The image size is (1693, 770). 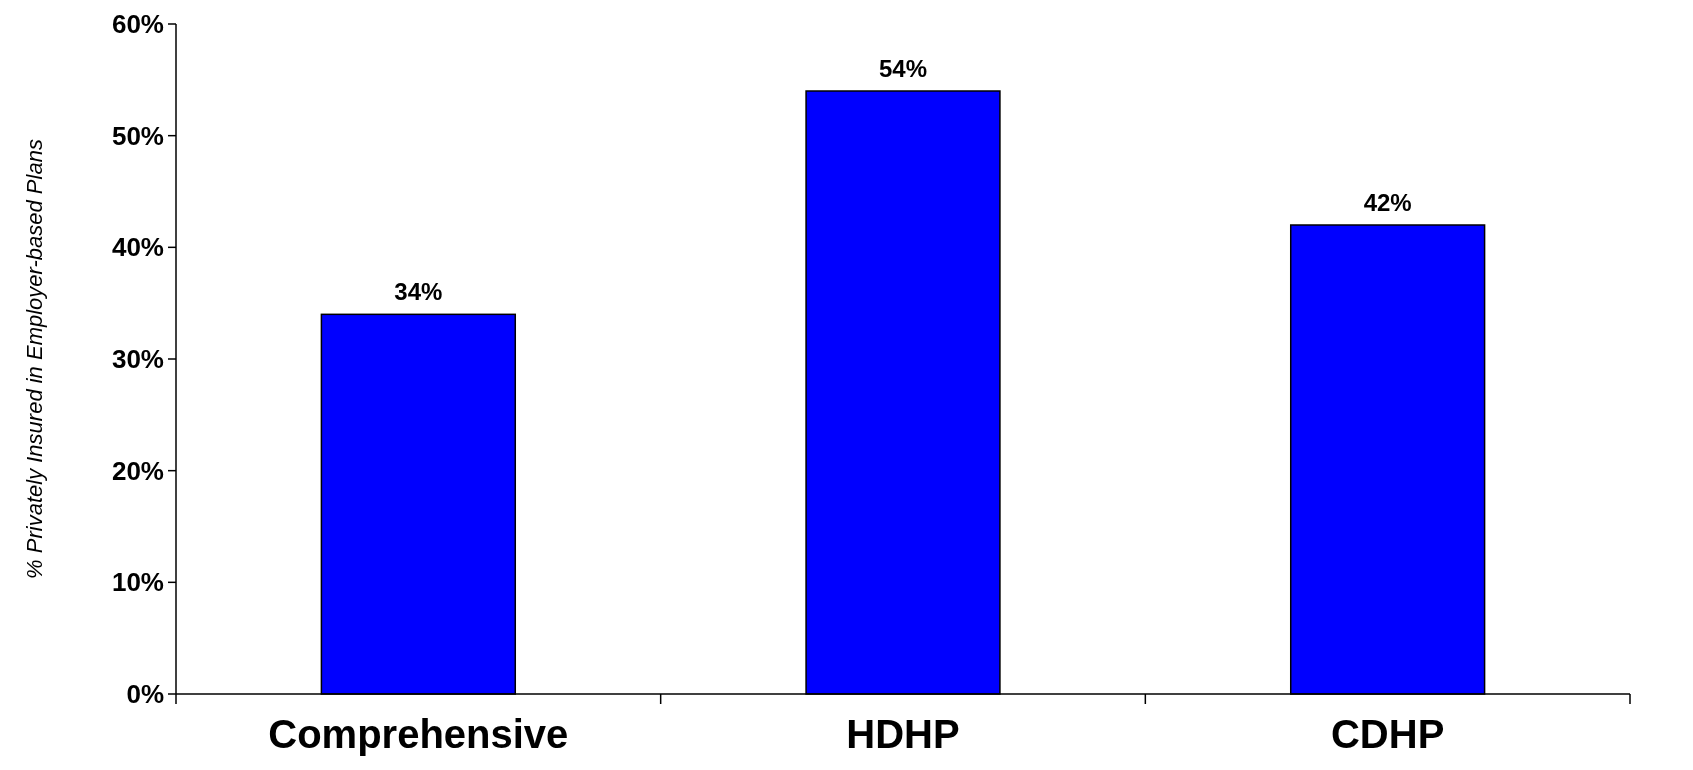 I want to click on y-tick-label: 30%, so click(x=137, y=359).